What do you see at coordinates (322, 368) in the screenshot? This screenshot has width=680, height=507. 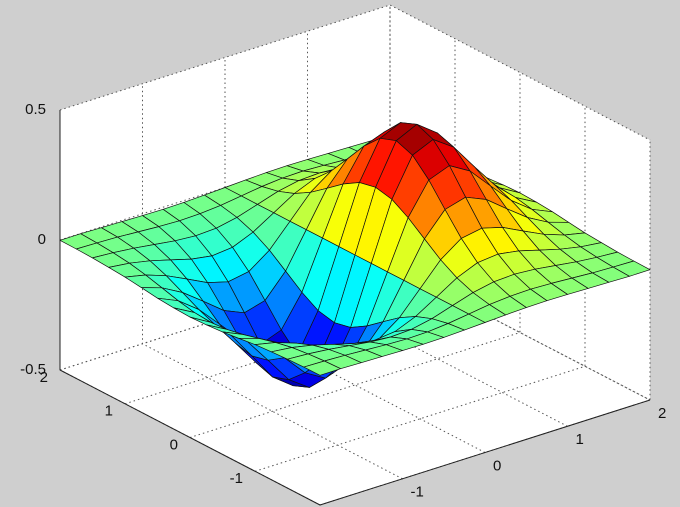 I see `surface-patch` at bounding box center [322, 368].